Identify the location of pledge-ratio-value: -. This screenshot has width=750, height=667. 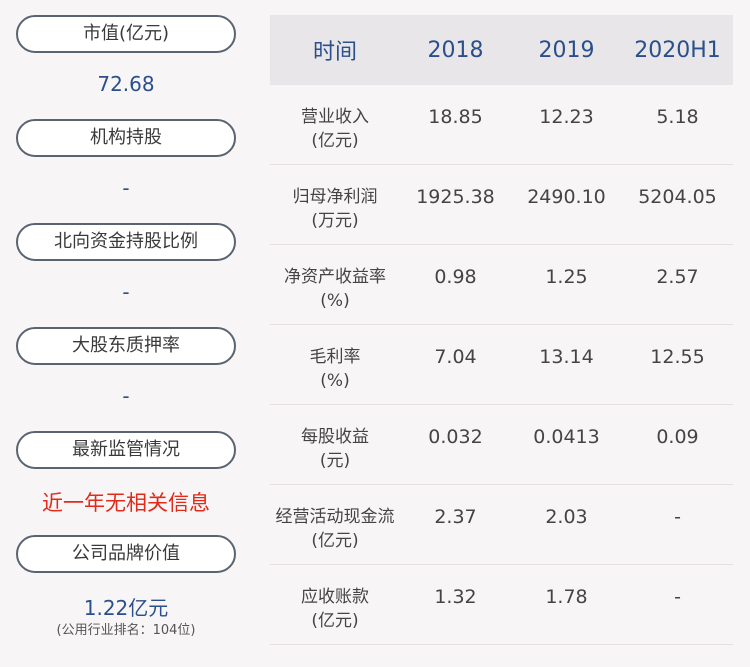
(126, 396).